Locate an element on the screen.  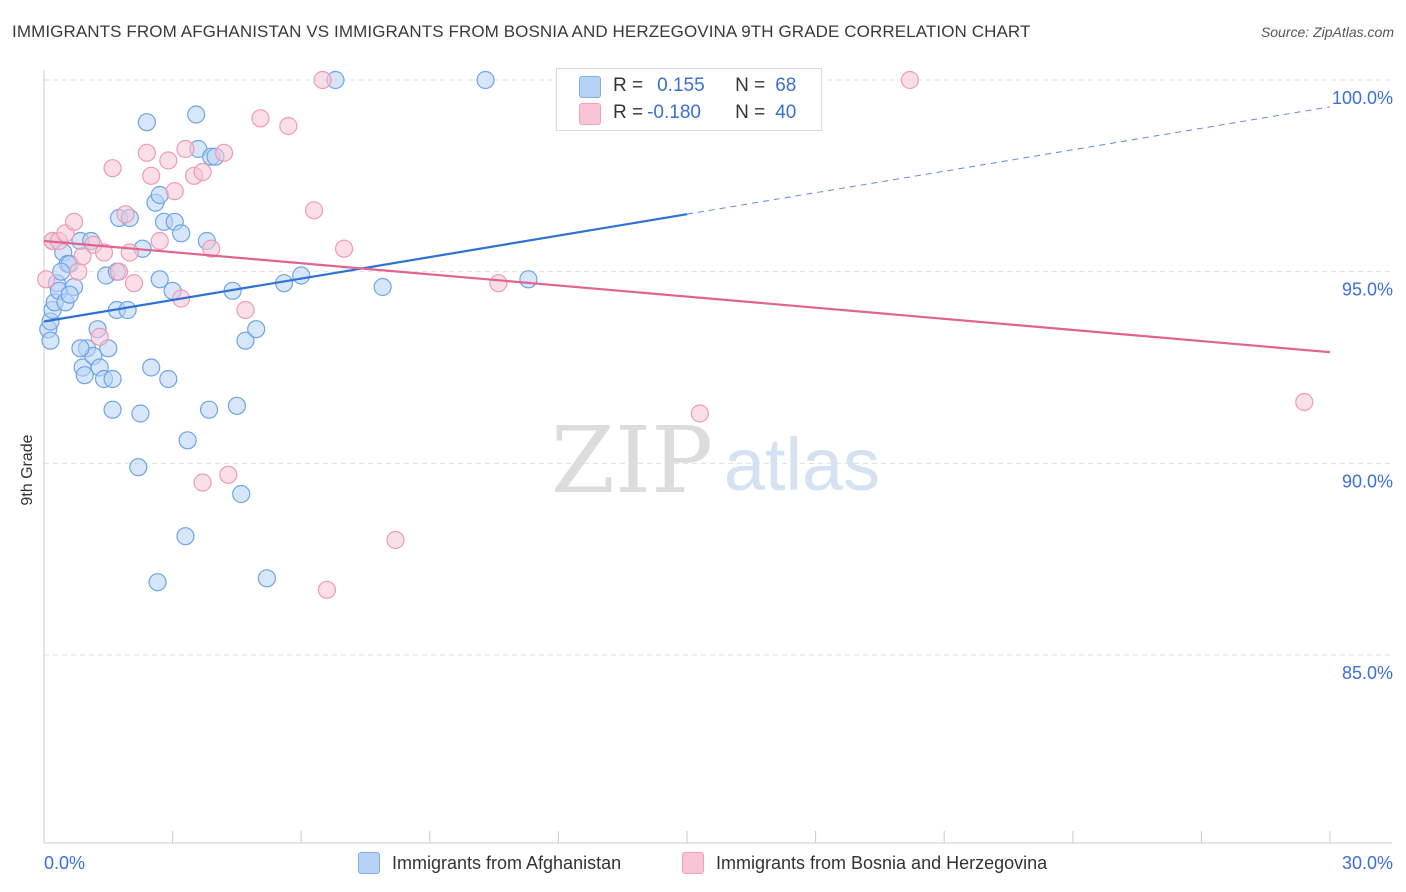
chart-source: Source: ZipAtlas.com is located at coordinates (1327, 32).